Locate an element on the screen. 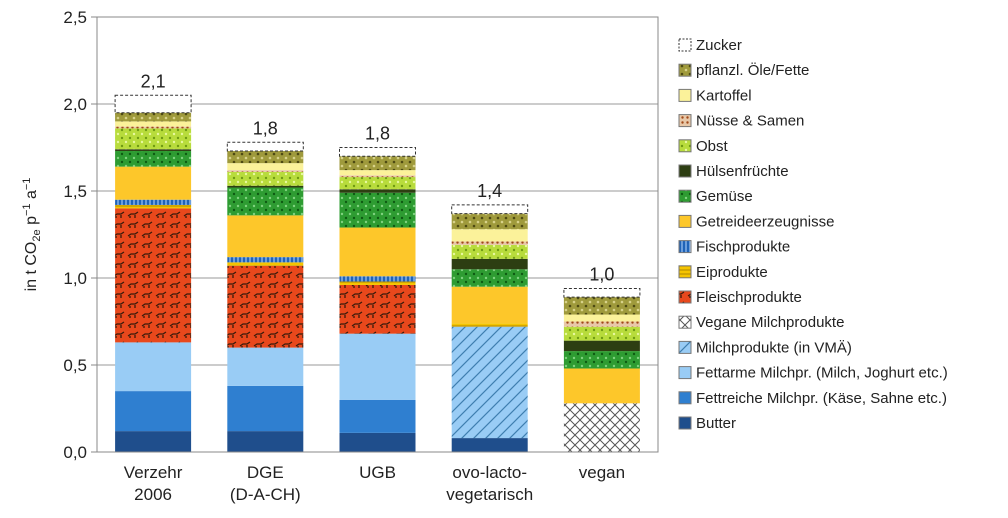  legend-label: Vegane Milchprodukte is located at coordinates (770, 322).